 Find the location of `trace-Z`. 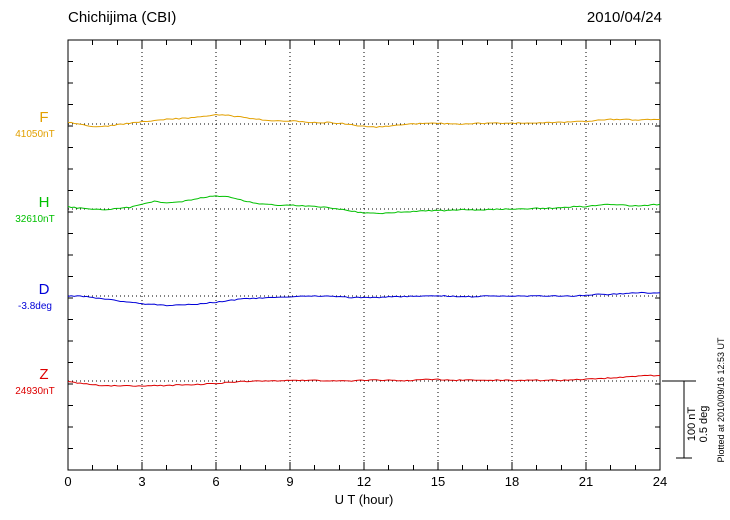

trace-Z is located at coordinates (364, 380).